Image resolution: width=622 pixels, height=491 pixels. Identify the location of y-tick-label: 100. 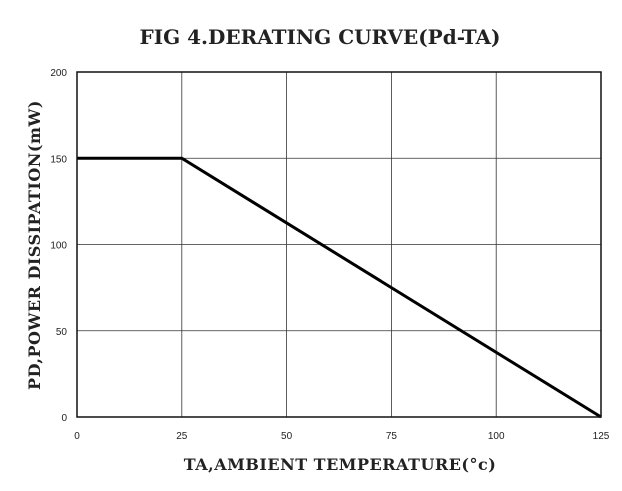
(58, 246).